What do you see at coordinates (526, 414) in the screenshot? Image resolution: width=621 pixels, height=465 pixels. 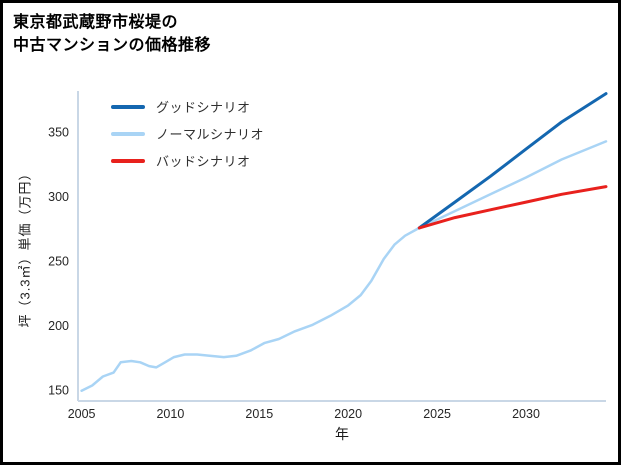 I see `x-tick-label: 2030` at bounding box center [526, 414].